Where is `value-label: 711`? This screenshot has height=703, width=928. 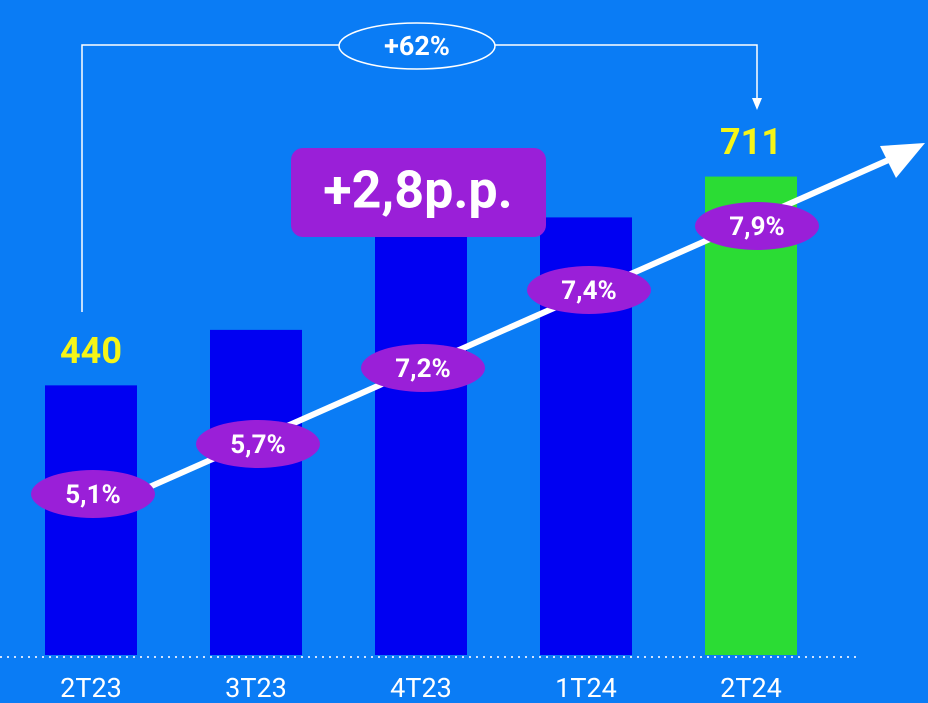 value-label: 711 is located at coordinates (751, 142).